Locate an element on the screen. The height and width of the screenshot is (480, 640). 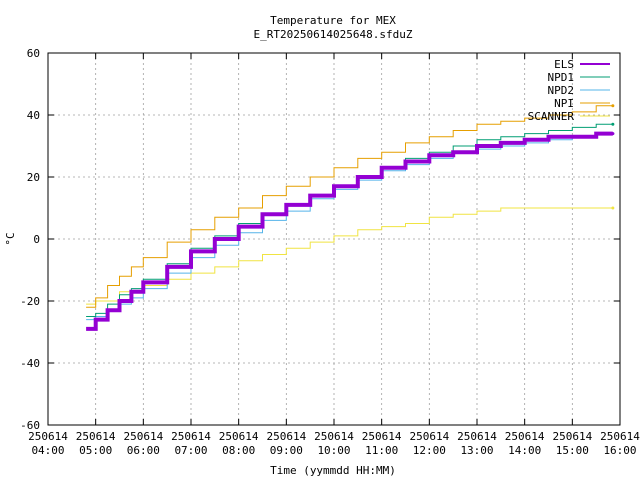
y-tick-label: -40 is located at coordinates (30, 363).